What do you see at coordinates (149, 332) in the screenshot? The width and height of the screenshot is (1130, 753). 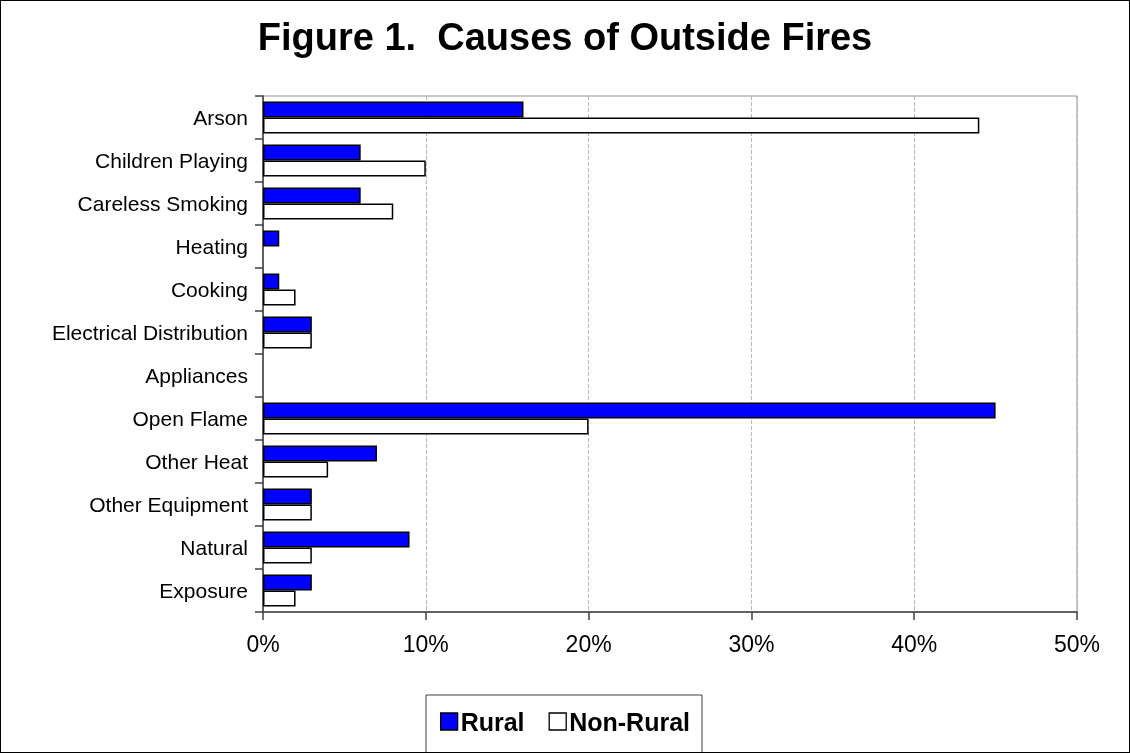 I see `y-tick-label: Electrical Distribution` at bounding box center [149, 332].